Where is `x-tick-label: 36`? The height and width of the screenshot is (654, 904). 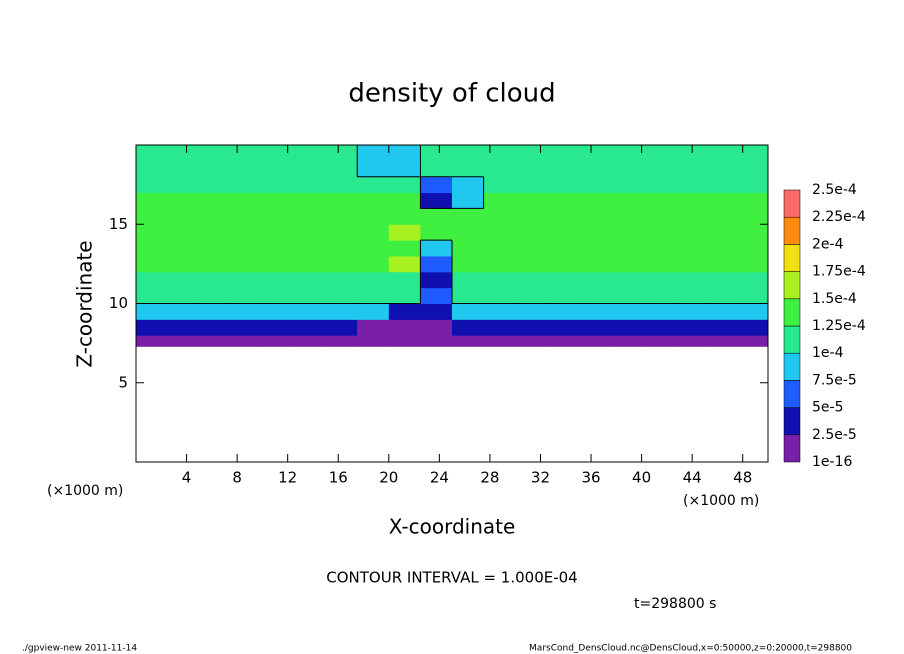
x-tick-label: 36 is located at coordinates (590, 478).